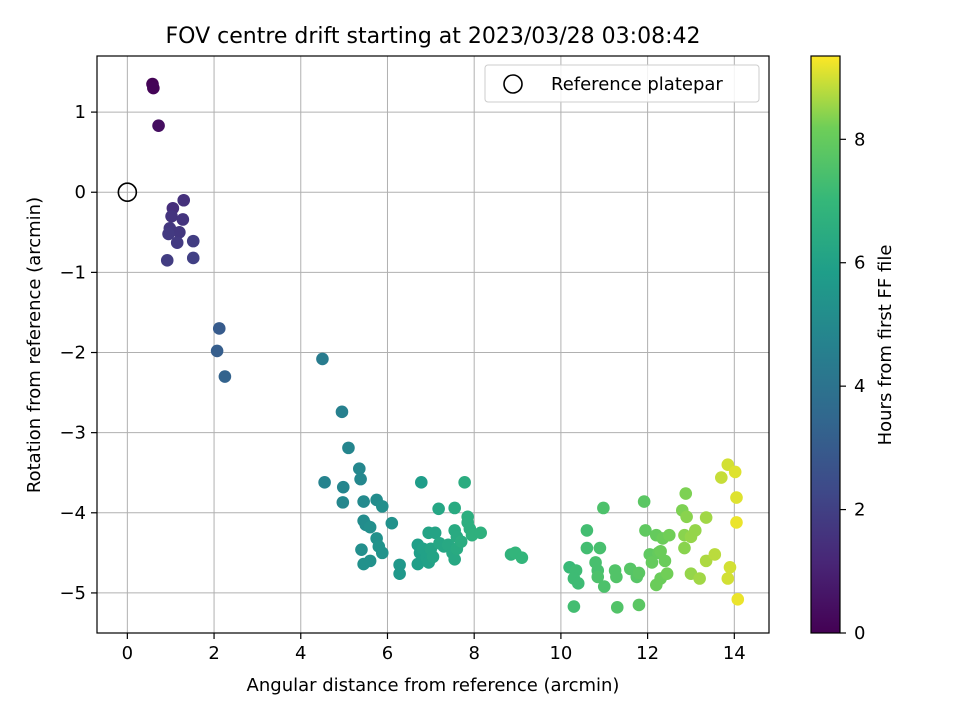 The width and height of the screenshot is (960, 720). I want to click on colorbar-label: Hours from first FF file, so click(885, 345).